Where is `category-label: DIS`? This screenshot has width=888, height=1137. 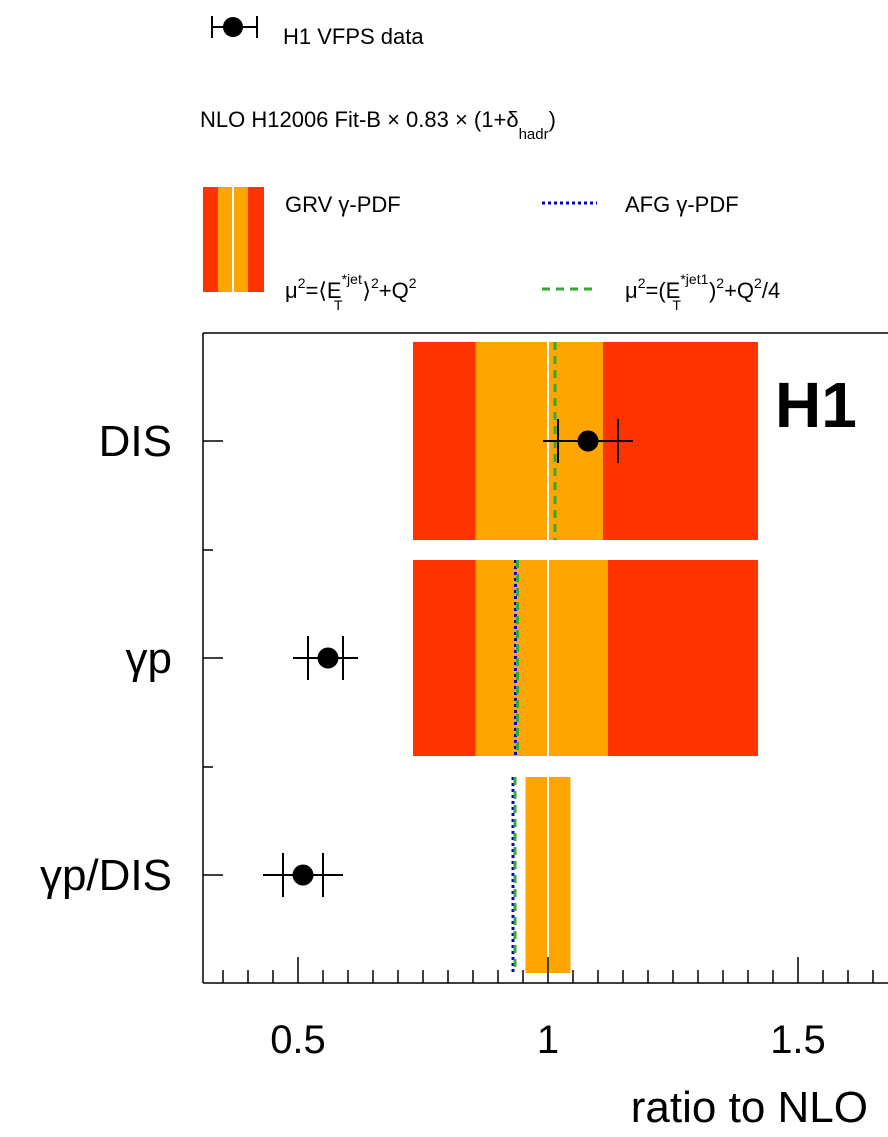
category-label: DIS is located at coordinates (135, 441).